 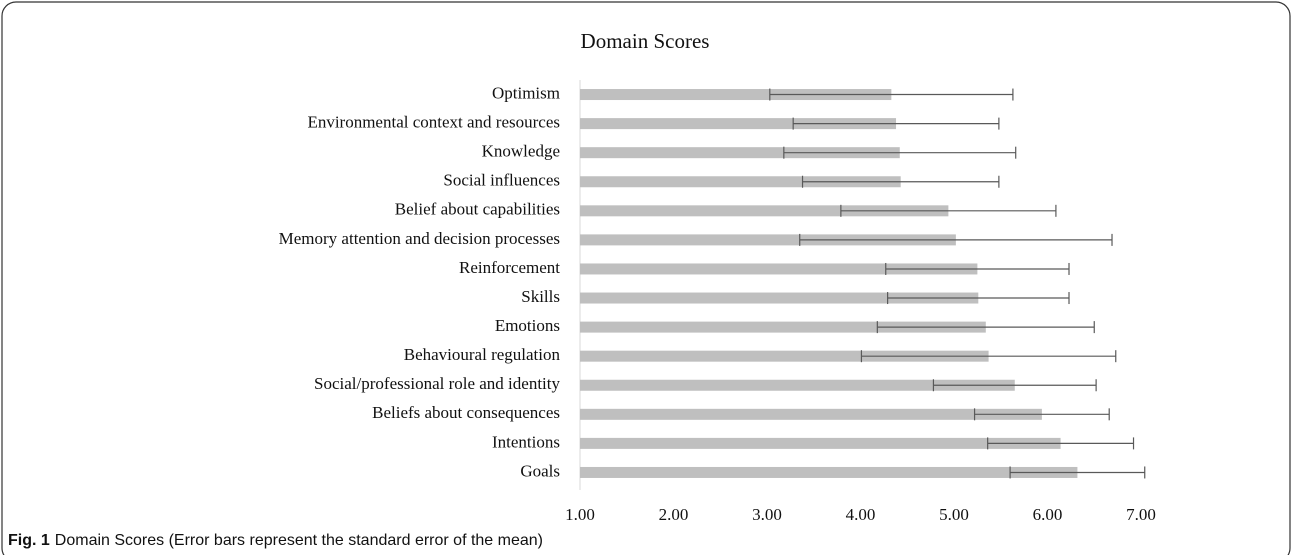 I want to click on y-tick-label: Optimism, so click(x=526, y=92).